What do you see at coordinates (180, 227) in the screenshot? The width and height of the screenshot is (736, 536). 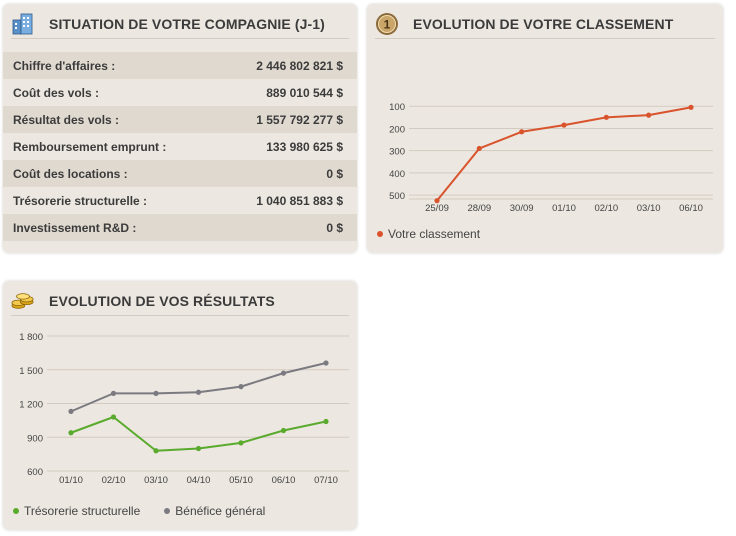 I see `table-row: Investissement R&D : 0 $` at bounding box center [180, 227].